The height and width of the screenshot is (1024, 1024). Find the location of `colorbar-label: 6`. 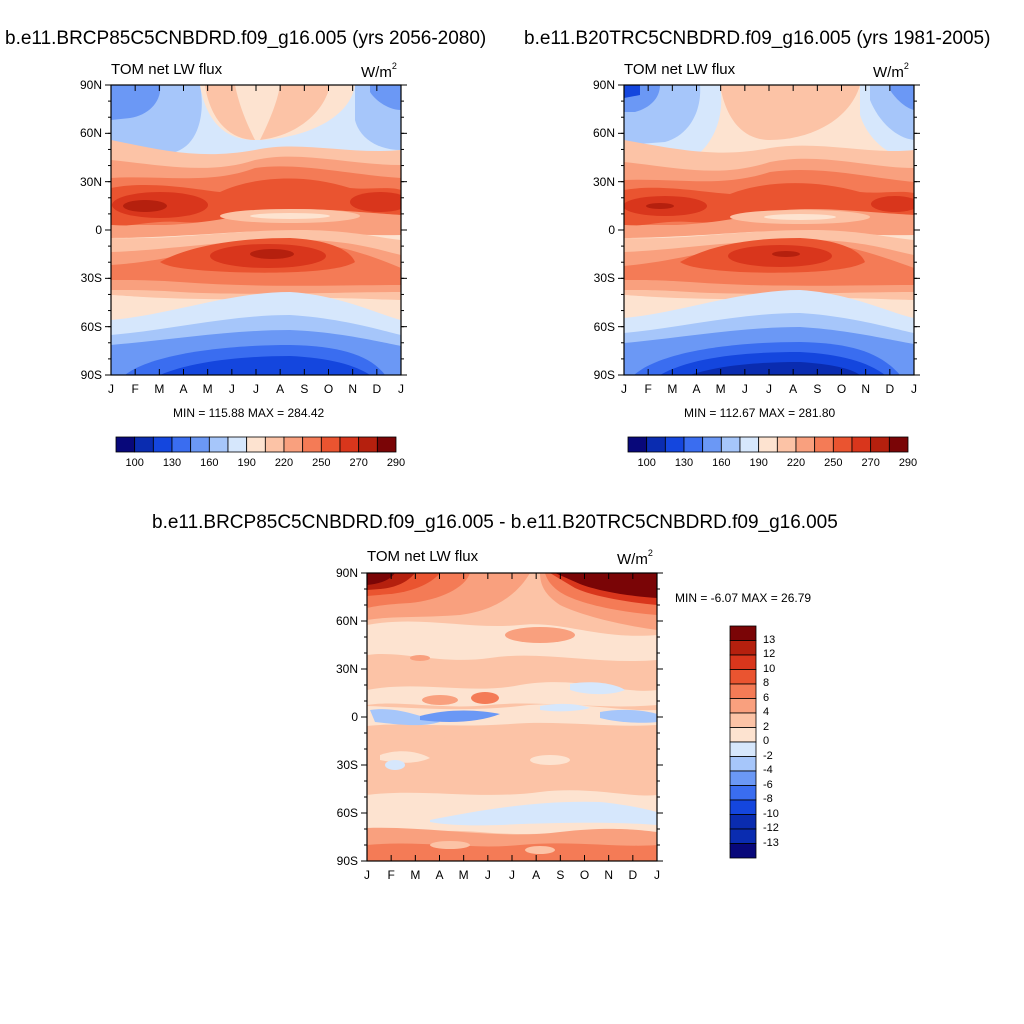

colorbar-label: 6 is located at coordinates (766, 697).